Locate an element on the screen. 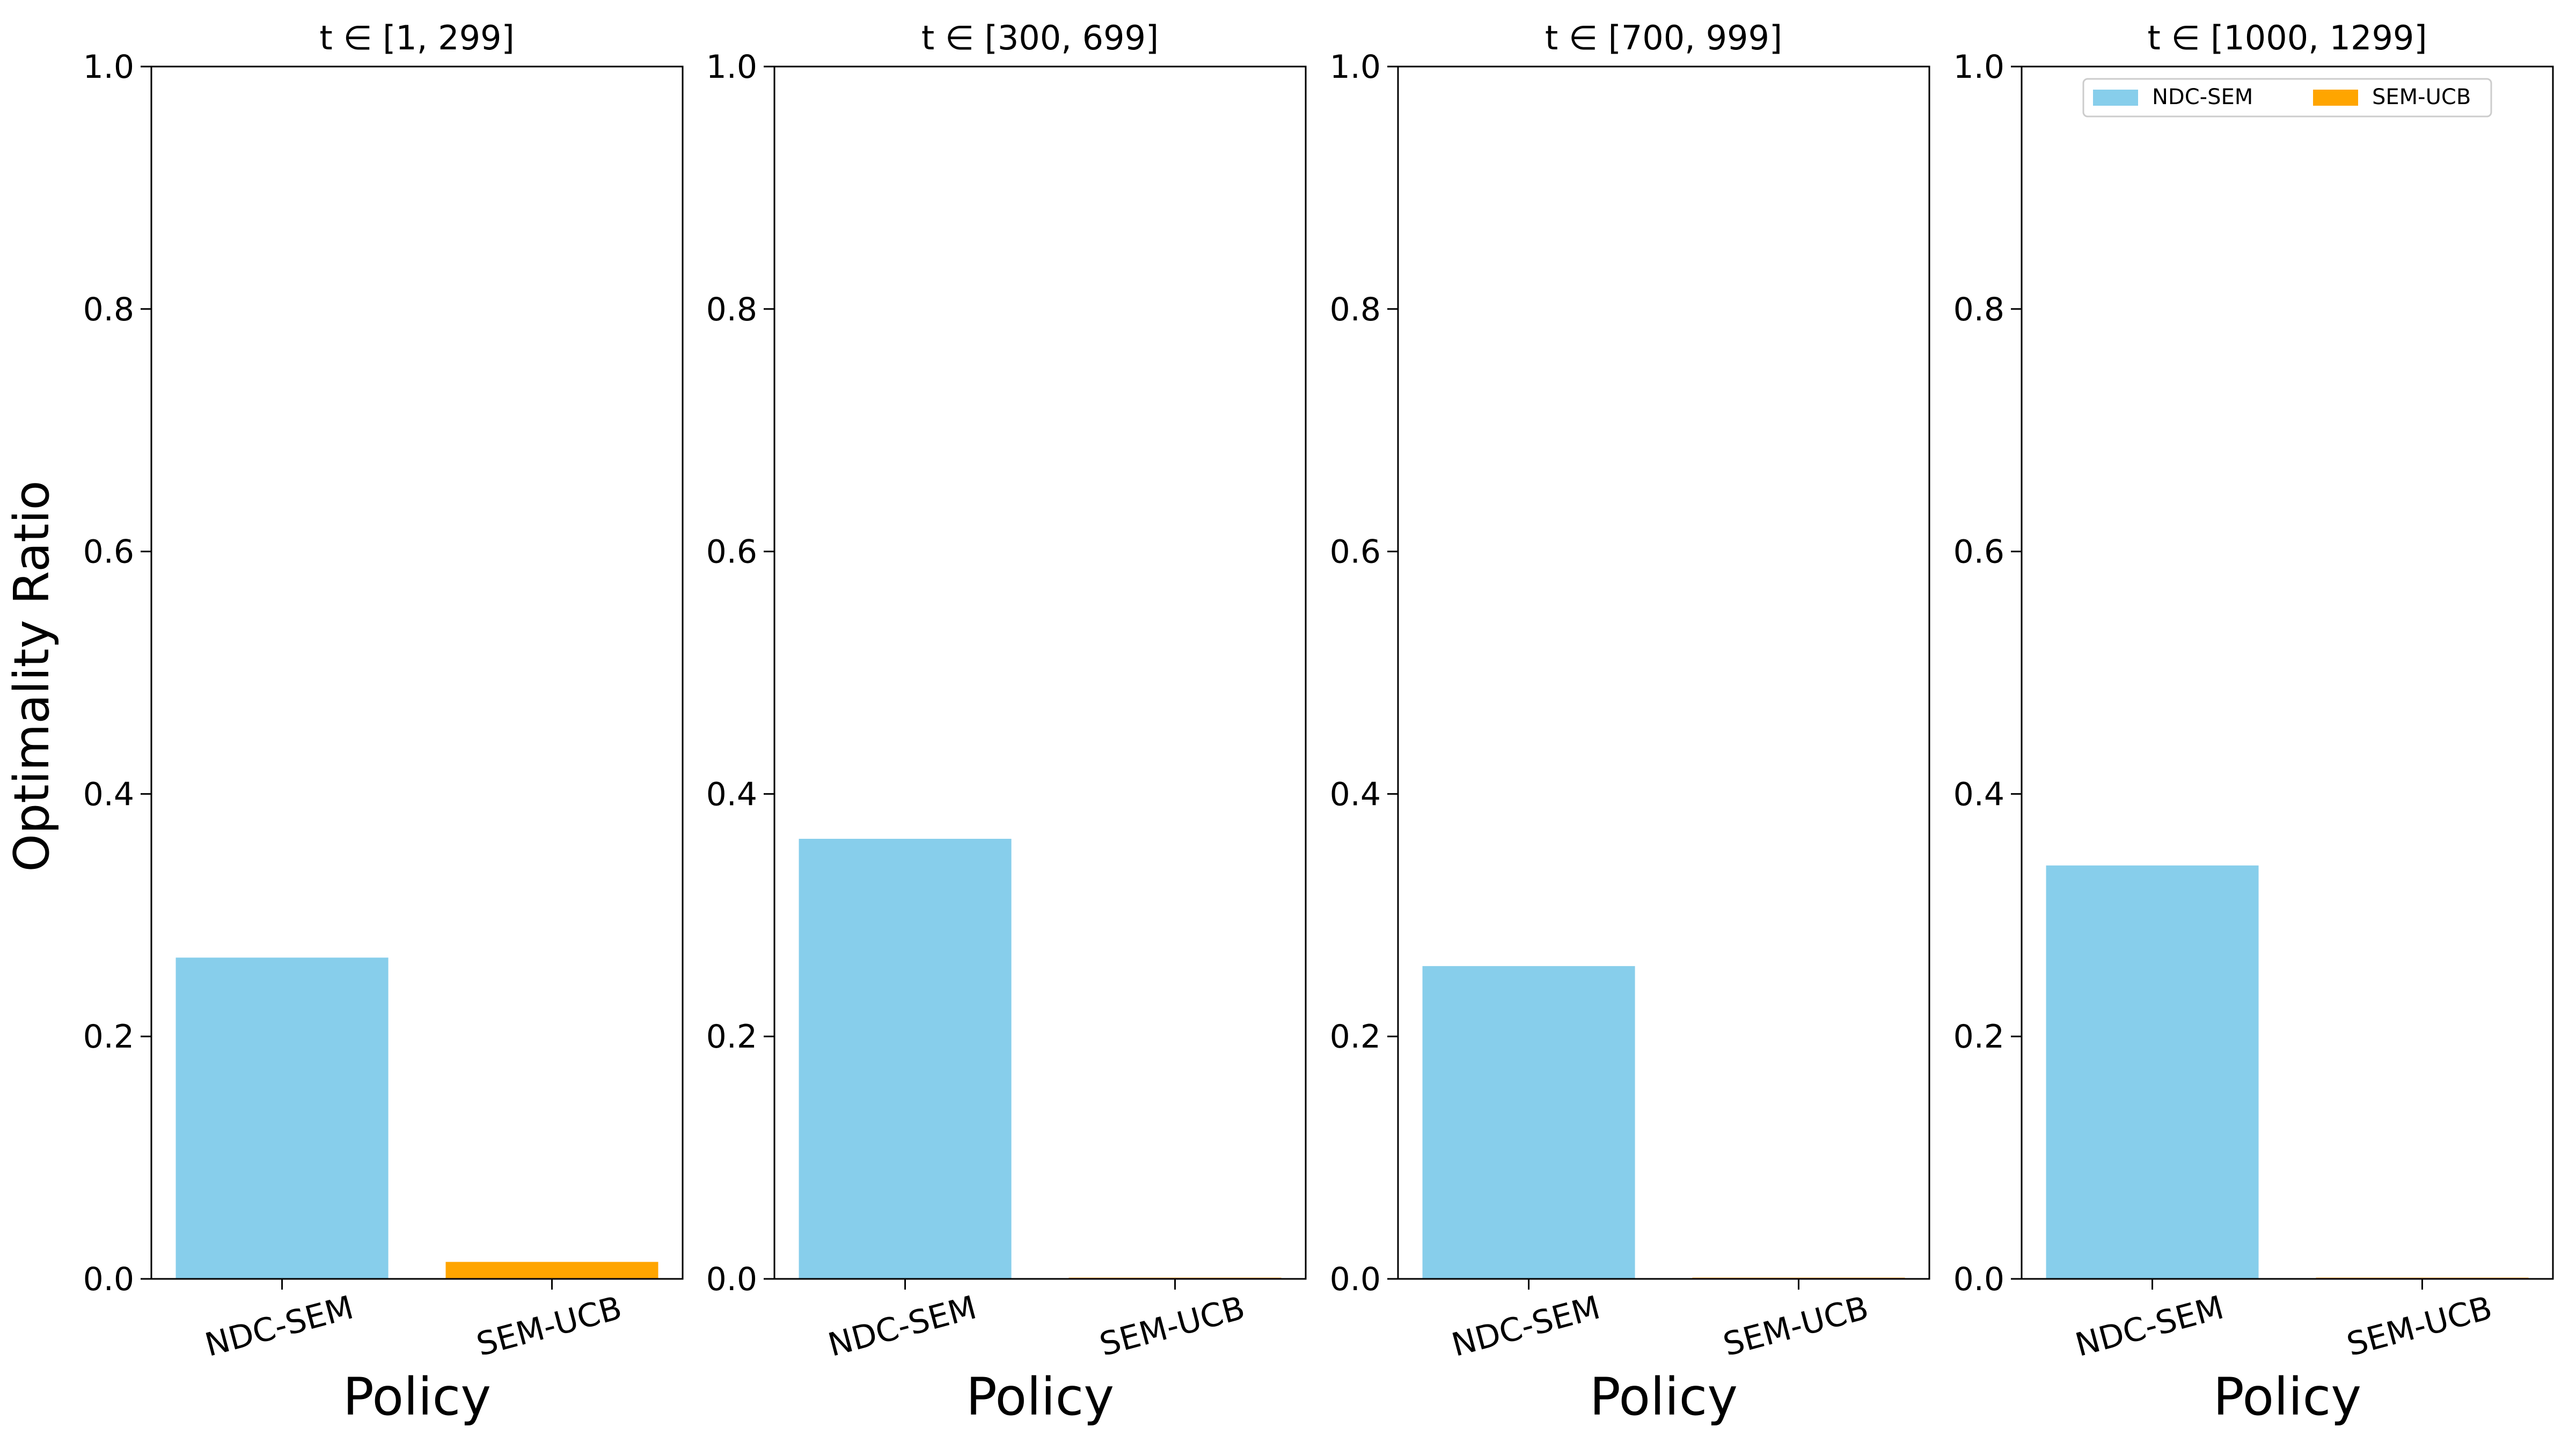 Image resolution: width=2576 pixels, height=1449 pixels. panel-title: t ∈ [1000, 1299] is located at coordinates (2287, 37).